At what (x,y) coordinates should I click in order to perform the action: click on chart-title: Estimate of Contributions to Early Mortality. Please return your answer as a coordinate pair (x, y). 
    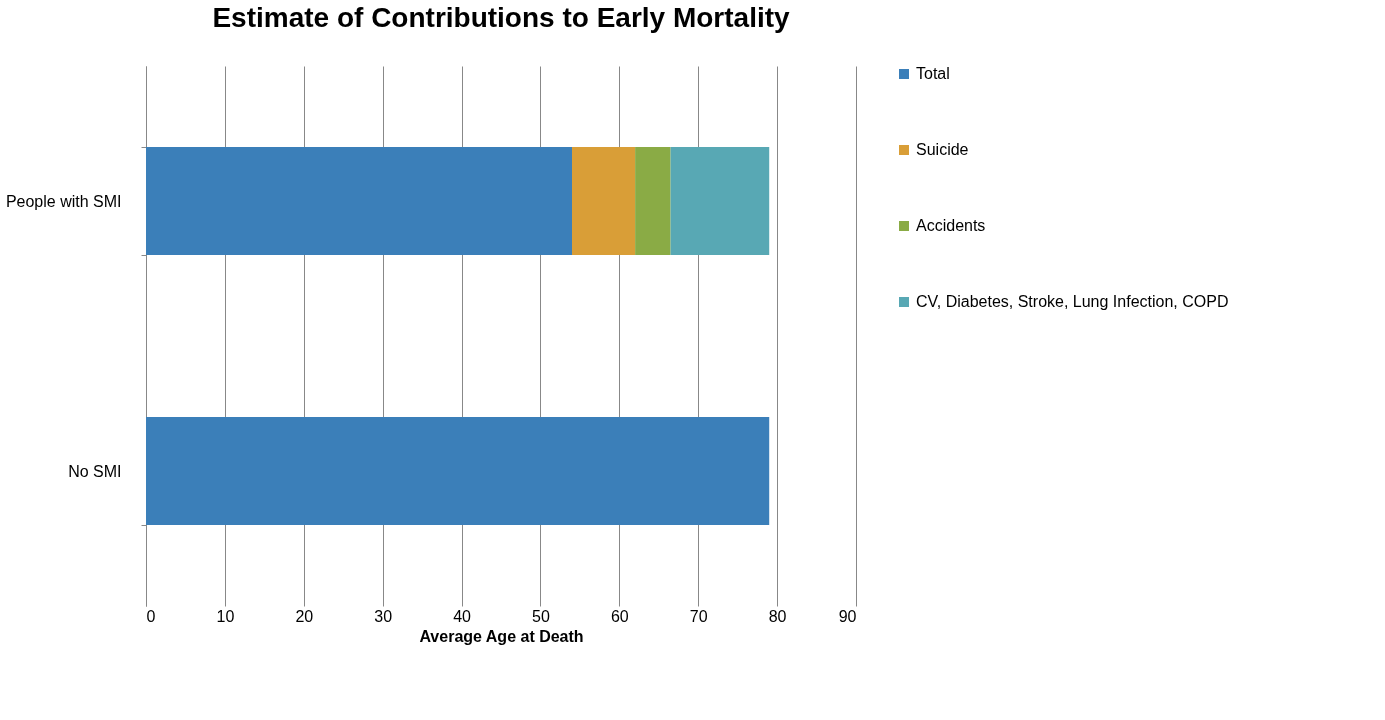
    Looking at the image, I should click on (501, 17).